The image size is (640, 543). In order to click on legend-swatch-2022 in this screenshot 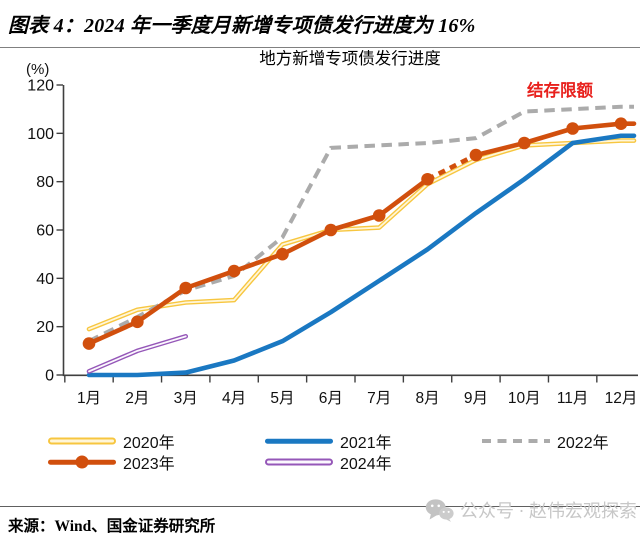, I will do `click(516, 441)`.